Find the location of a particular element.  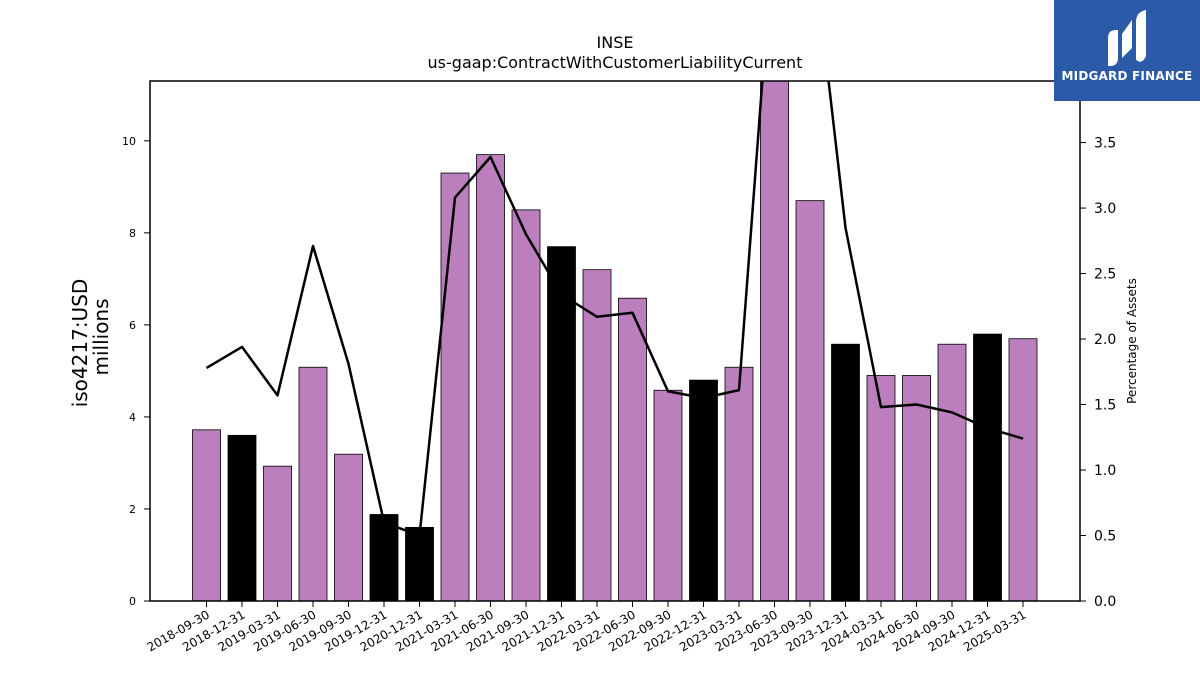

y2-axis-label: Percentage of Assets is located at coordinates (1132, 341).